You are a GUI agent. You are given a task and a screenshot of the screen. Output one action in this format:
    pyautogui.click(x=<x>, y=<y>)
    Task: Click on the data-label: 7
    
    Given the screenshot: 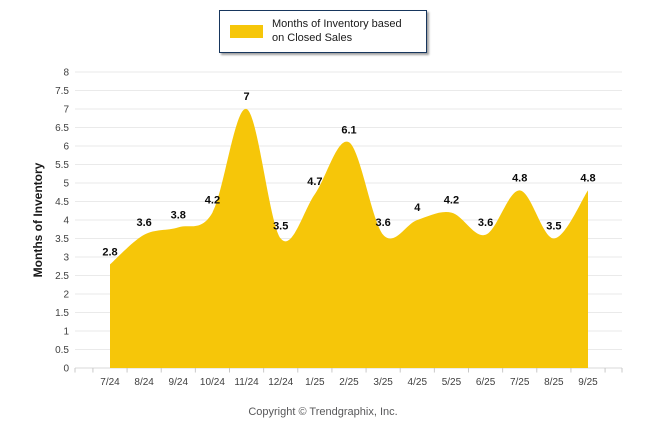 What is the action you would take?
    pyautogui.click(x=247, y=97)
    